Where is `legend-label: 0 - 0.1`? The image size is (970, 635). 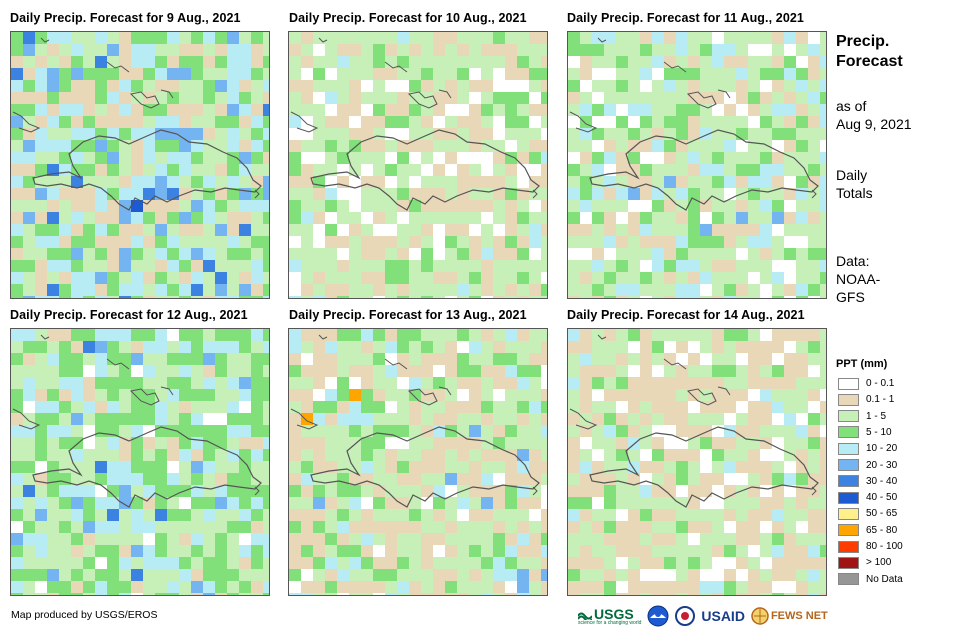
legend-label: 0 - 0.1 is located at coordinates (880, 383).